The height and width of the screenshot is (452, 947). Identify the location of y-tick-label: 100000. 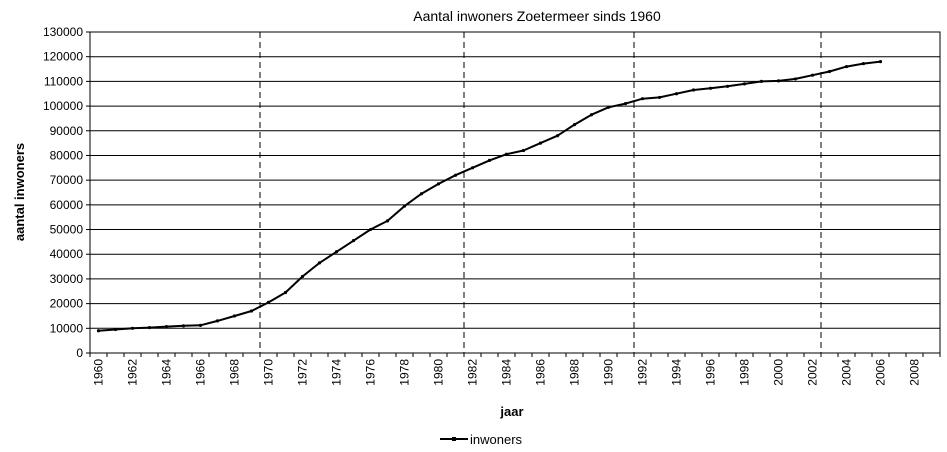
(63, 106).